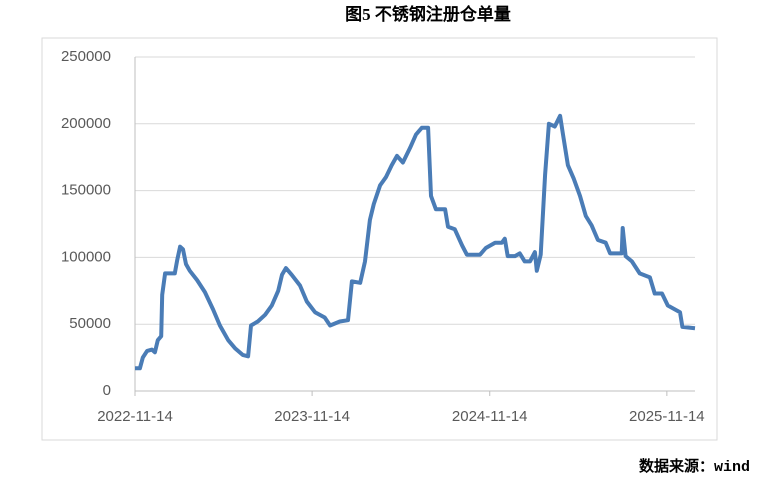 The width and height of the screenshot is (767, 485). I want to click on y-tick-label: 250000, so click(86, 56).